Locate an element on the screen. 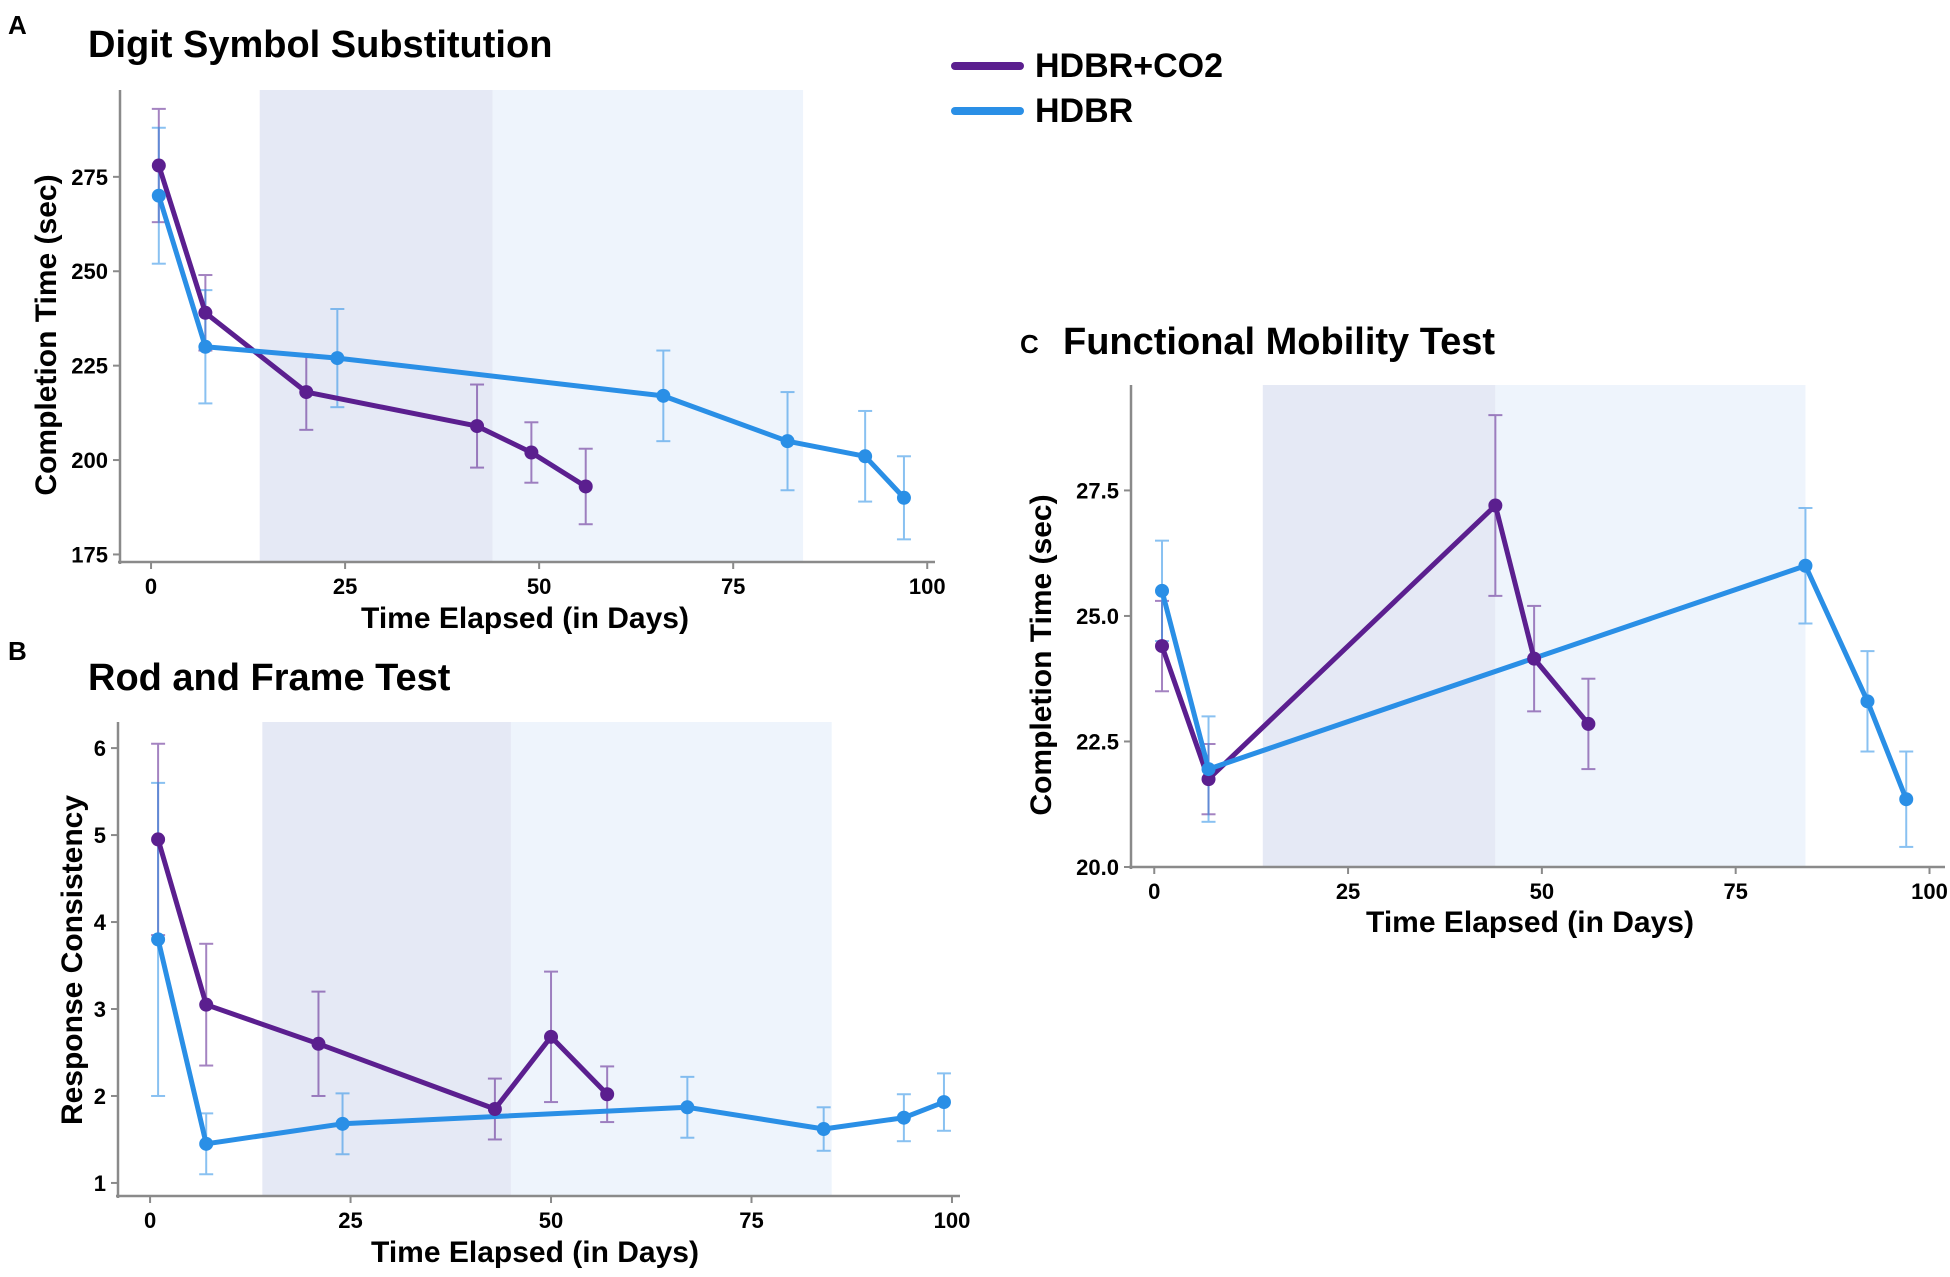  panel-a-hdbr-co2-series-line is located at coordinates (372, 326).